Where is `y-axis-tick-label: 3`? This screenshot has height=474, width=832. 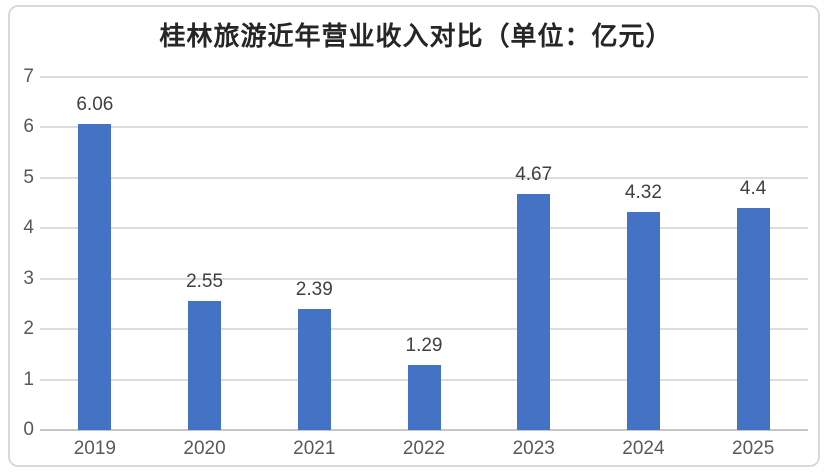 y-axis-tick-label: 3 is located at coordinates (28, 278).